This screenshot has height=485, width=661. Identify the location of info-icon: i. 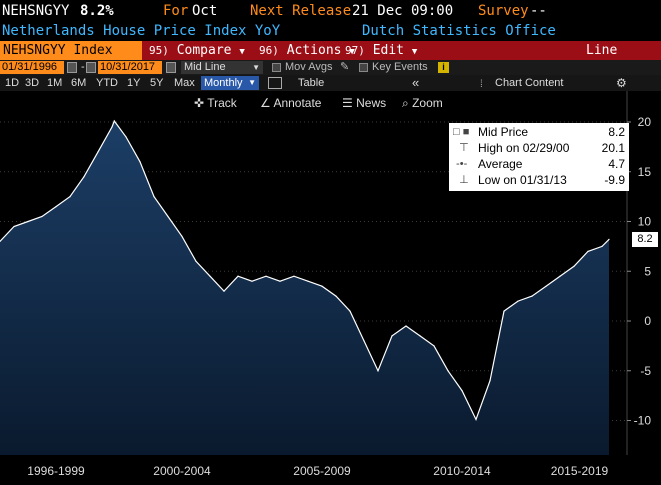
(443, 67).